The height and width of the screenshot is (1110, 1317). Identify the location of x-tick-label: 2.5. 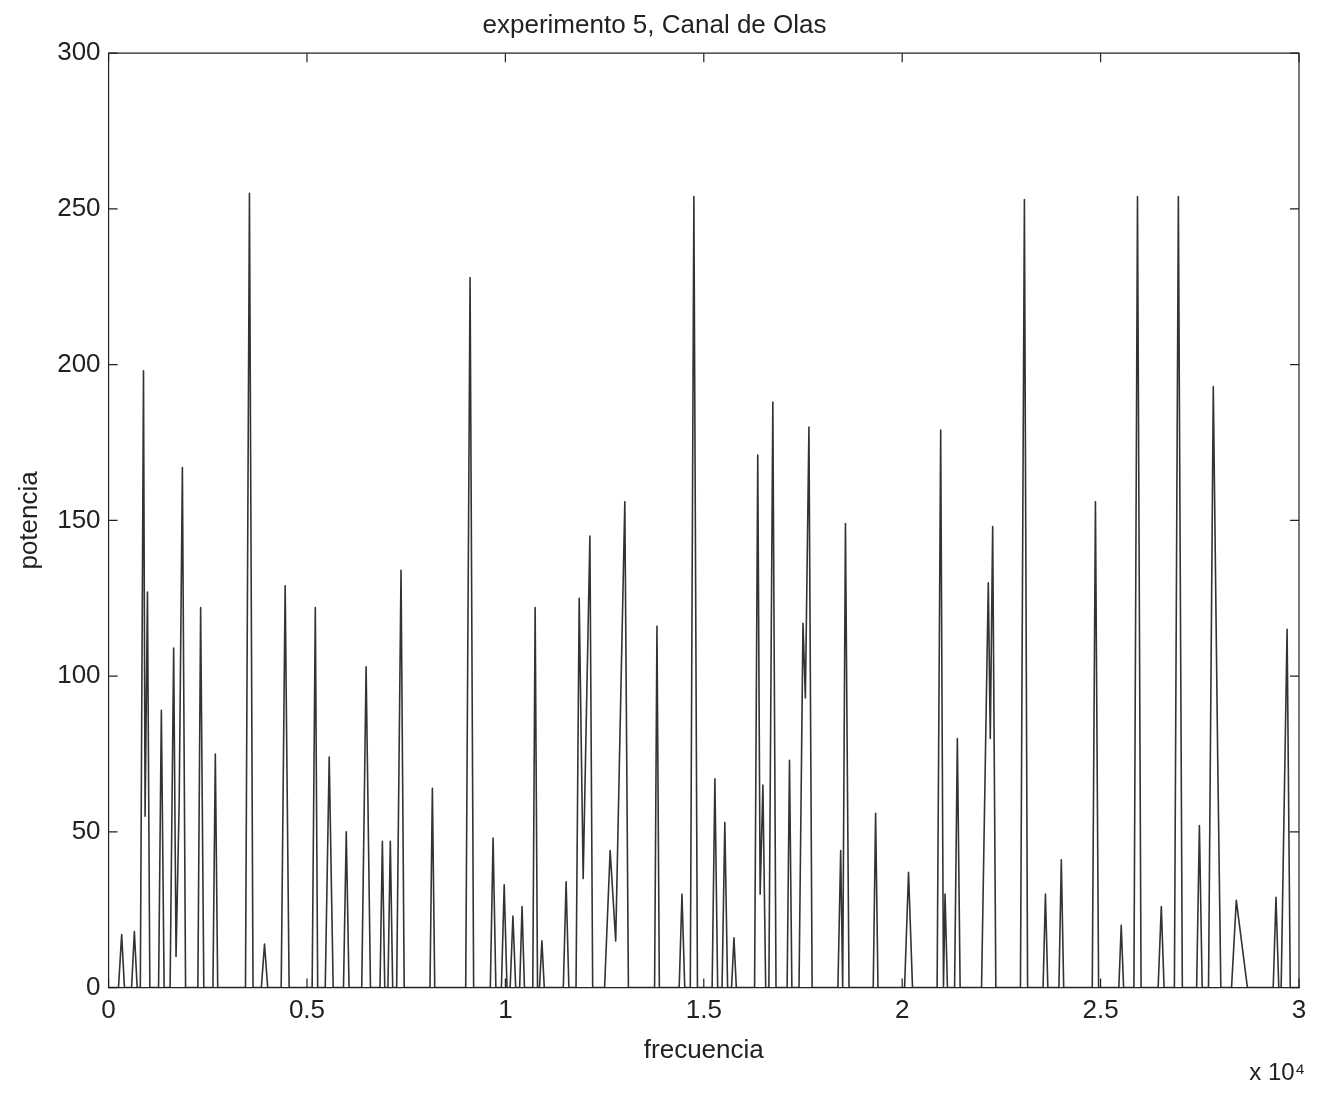
(1100, 1009).